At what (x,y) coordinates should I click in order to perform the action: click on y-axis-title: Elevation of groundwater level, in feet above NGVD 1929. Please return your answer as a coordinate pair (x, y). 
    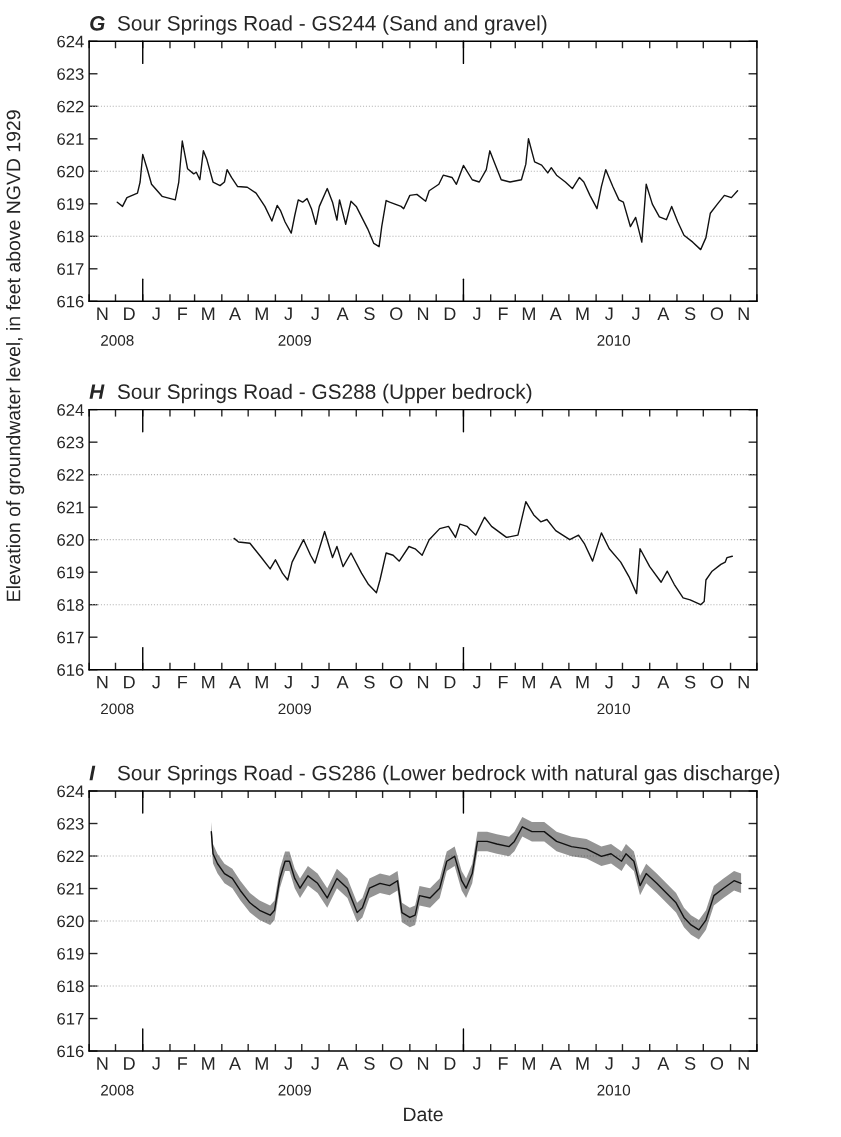
    Looking at the image, I should click on (15, 355).